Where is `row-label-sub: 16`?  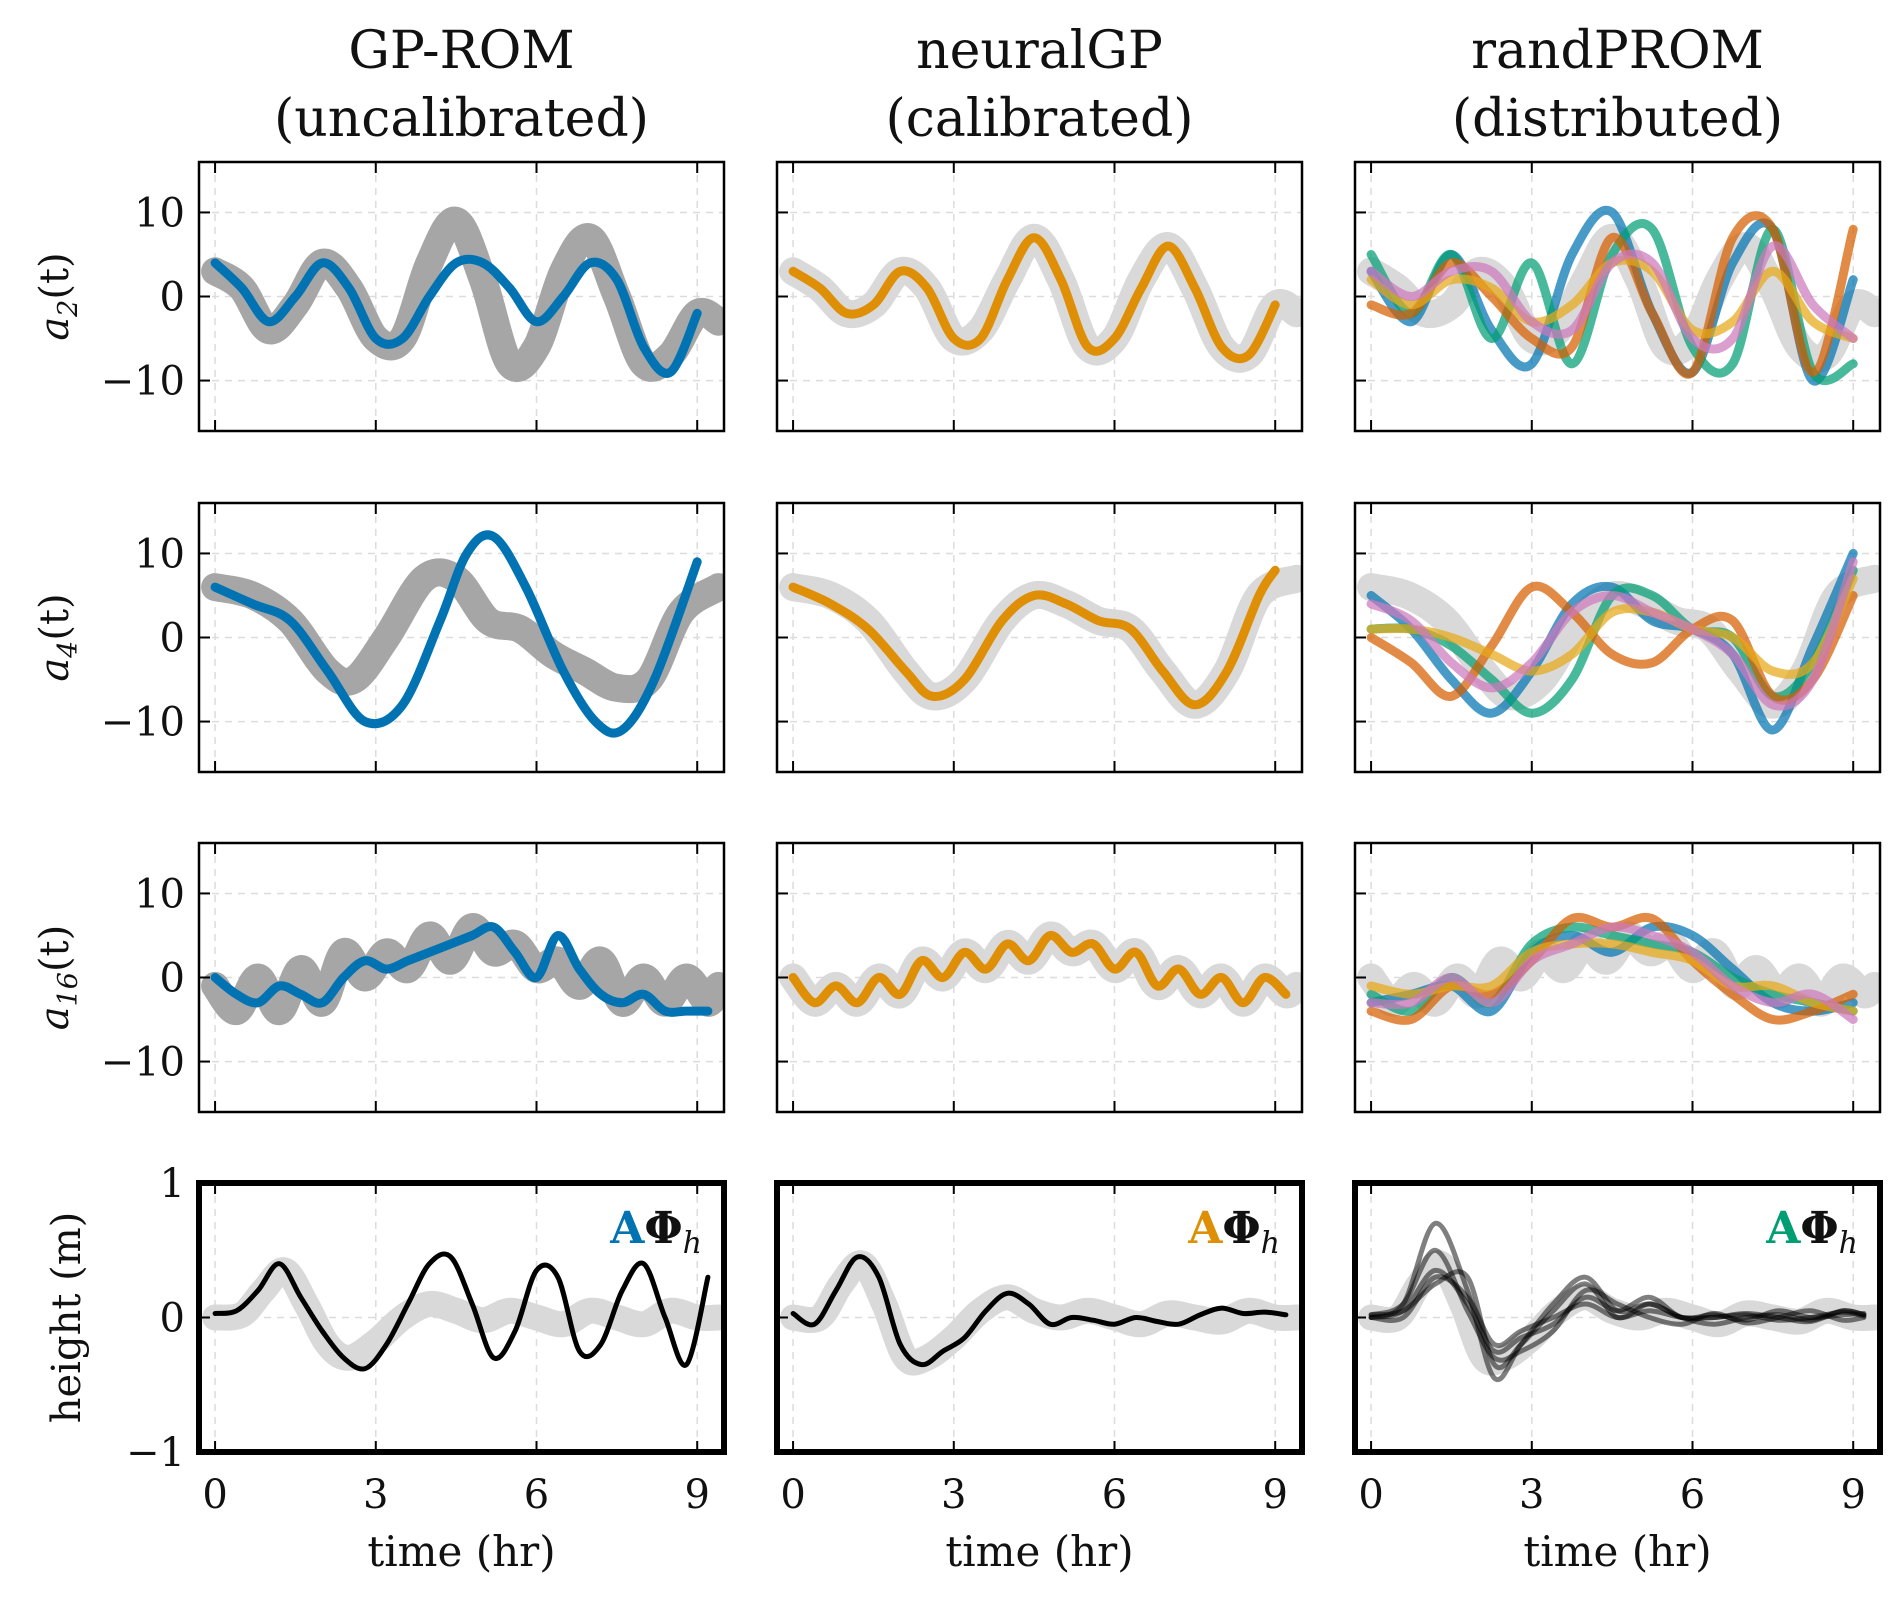 row-label-sub: 16 is located at coordinates (68, 989).